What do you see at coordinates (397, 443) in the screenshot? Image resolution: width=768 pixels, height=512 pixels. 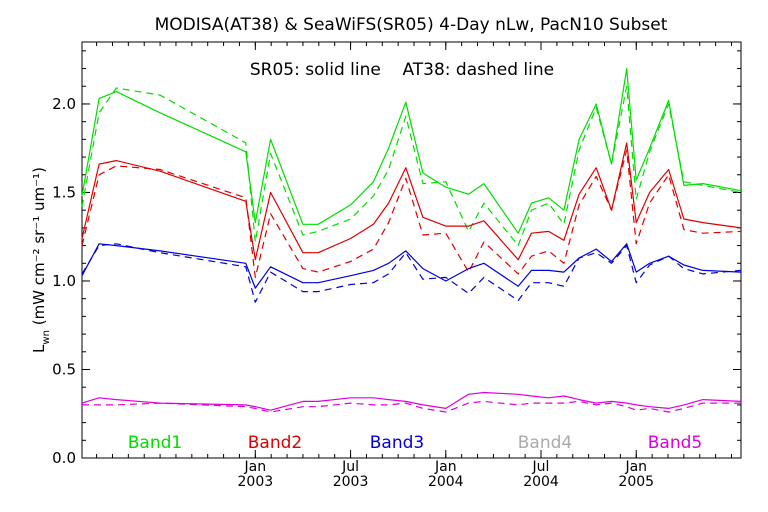 I see `legend-entry-band3: Band3` at bounding box center [397, 443].